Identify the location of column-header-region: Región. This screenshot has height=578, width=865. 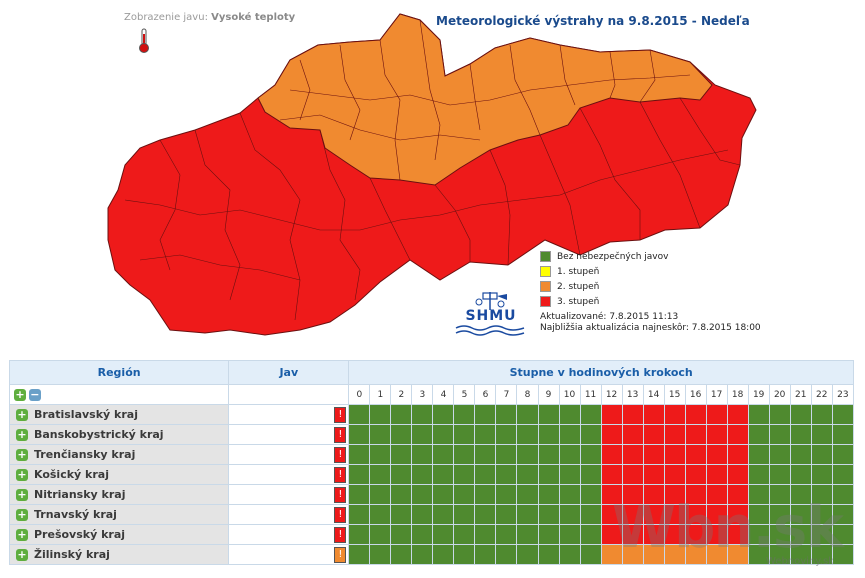
(119, 372).